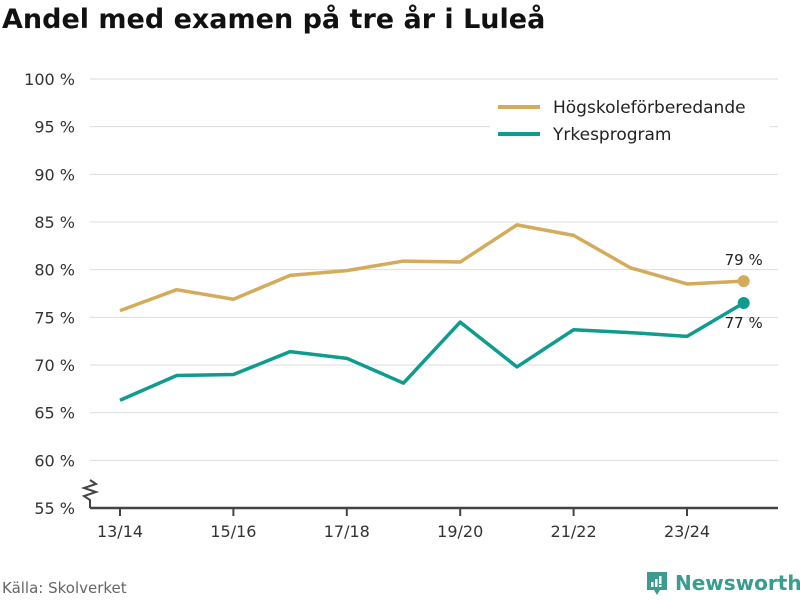  Describe the element at coordinates (54, 365) in the screenshot. I see `y-tick-label: 70 %` at that location.